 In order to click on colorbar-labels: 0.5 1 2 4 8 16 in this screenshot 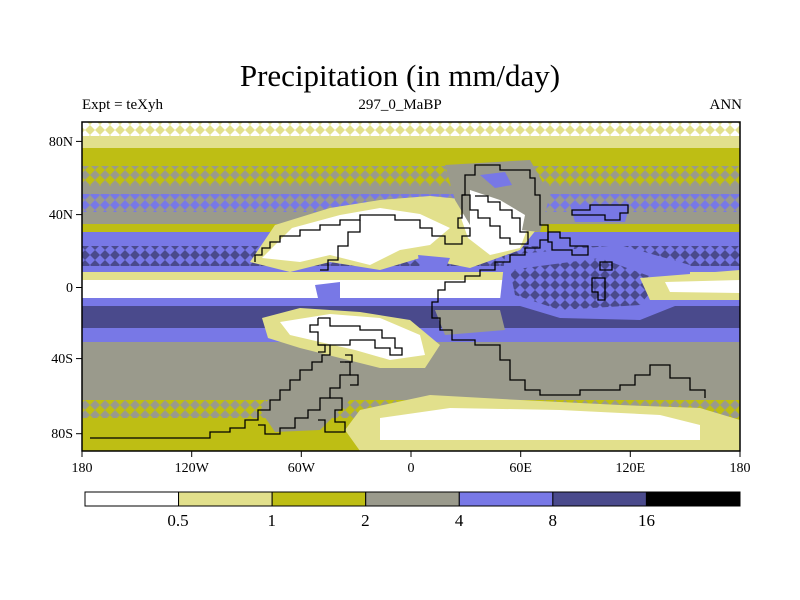, I will do `click(411, 520)`.